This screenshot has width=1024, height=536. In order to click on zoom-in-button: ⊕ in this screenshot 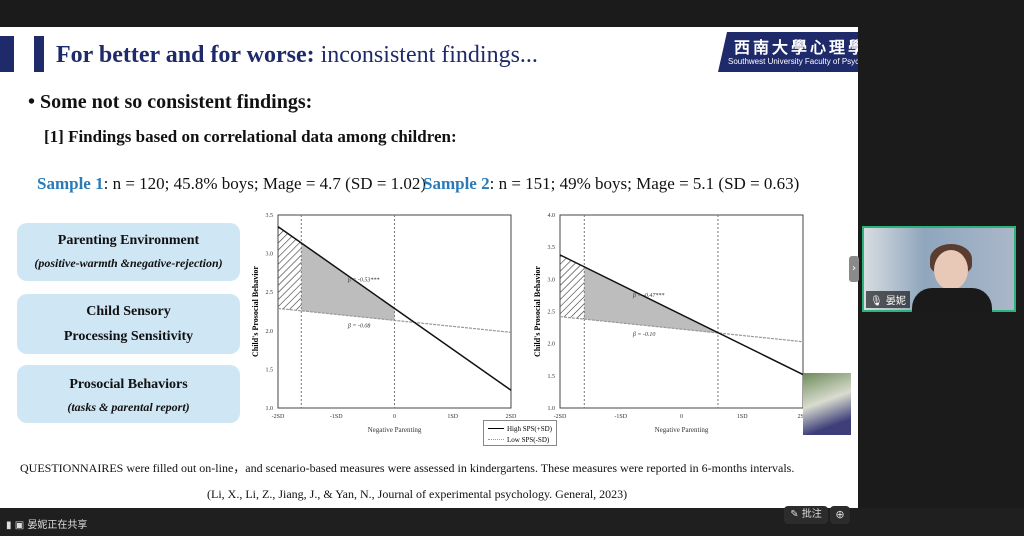, I will do `click(840, 515)`.